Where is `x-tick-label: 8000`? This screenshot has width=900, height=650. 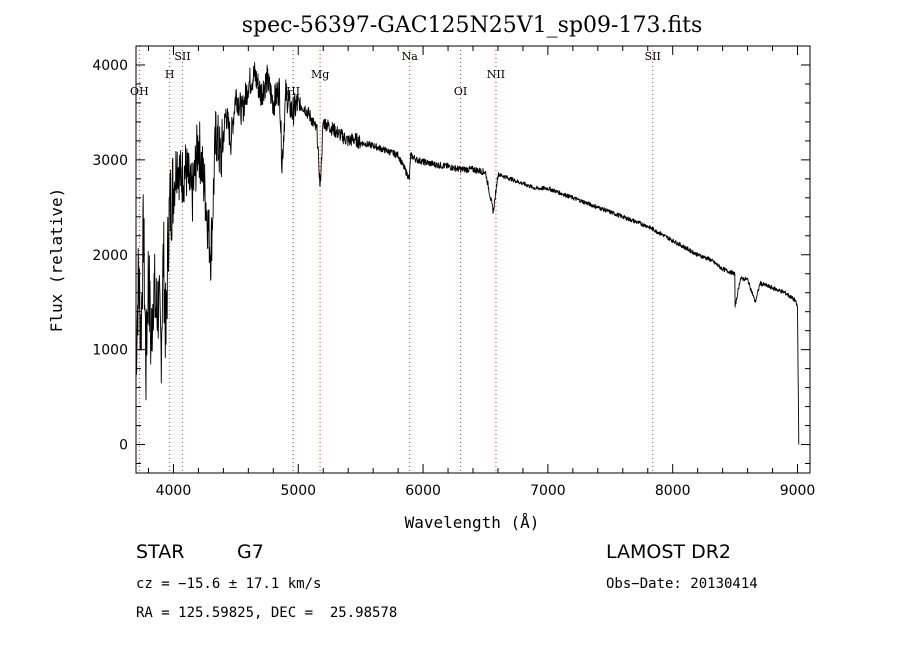
x-tick-label: 8000 is located at coordinates (673, 491).